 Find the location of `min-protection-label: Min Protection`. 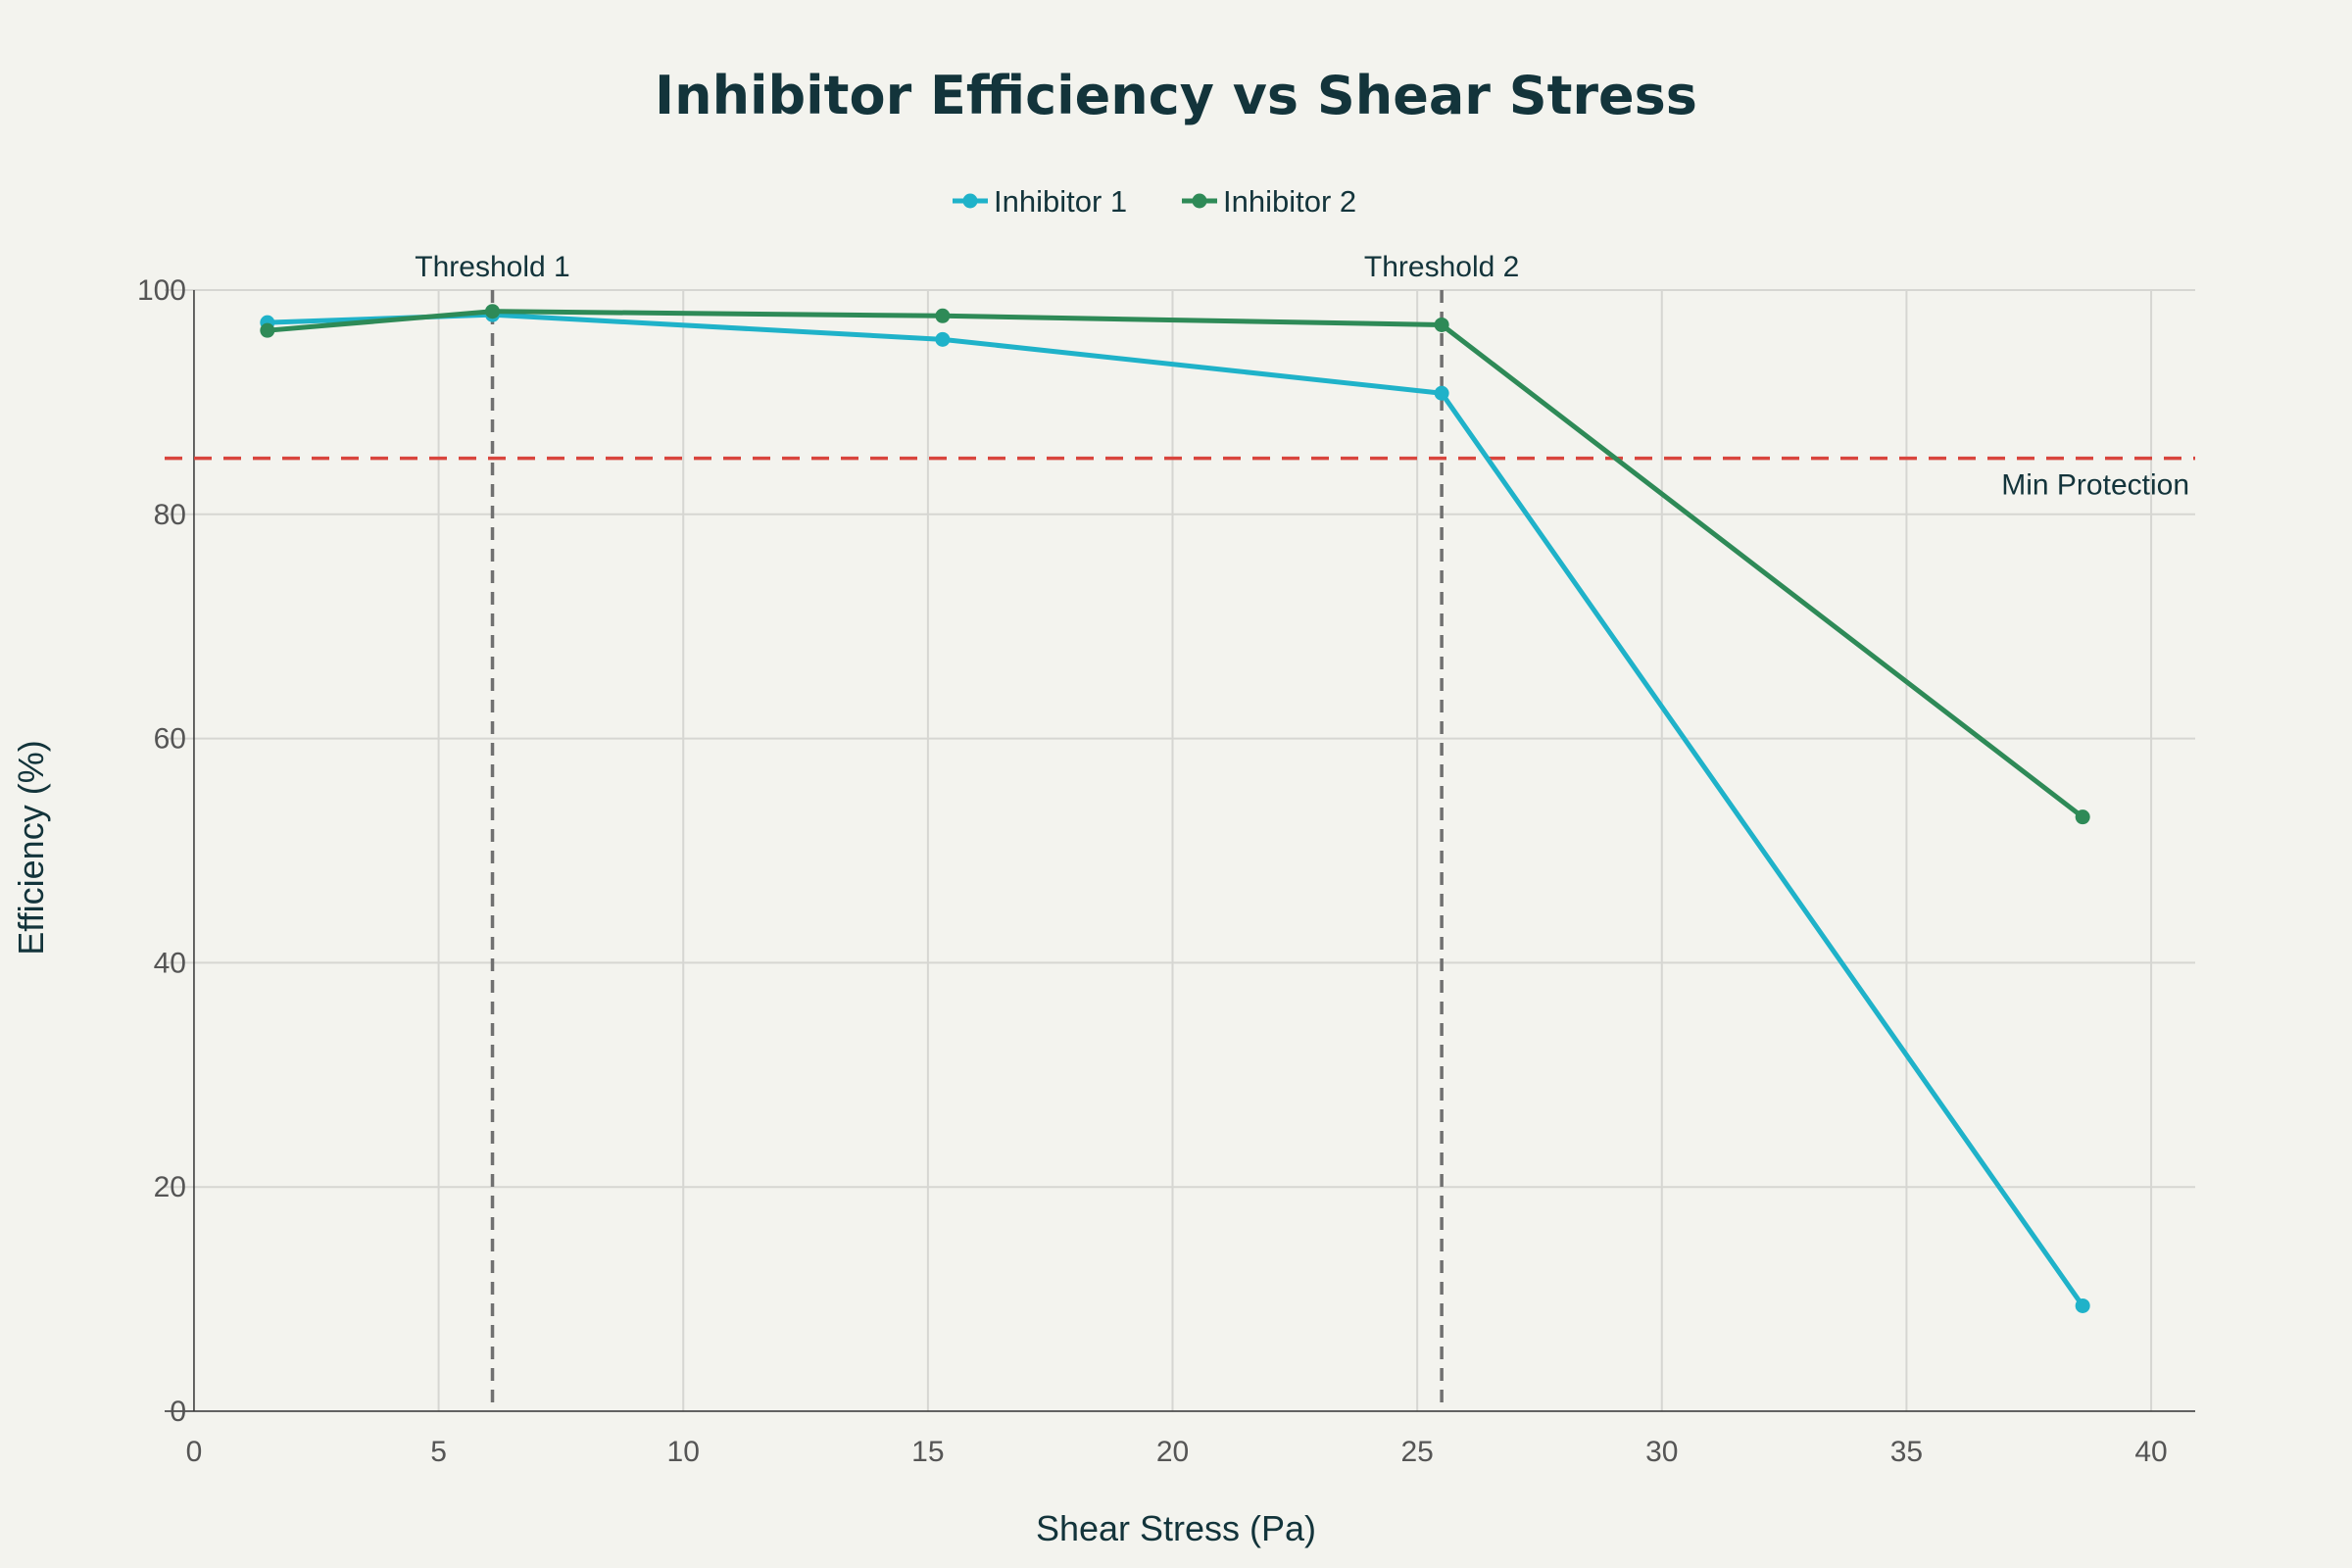

min-protection-label: Min Protection is located at coordinates (2095, 485).